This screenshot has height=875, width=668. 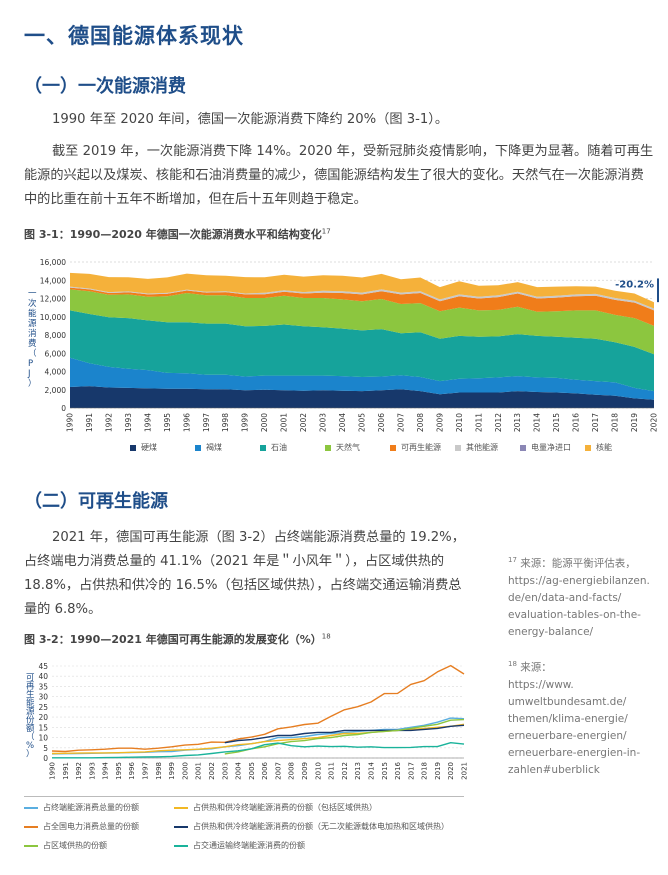 I want to click on chart1-legend-label: 硬煤, so click(x=149, y=447).